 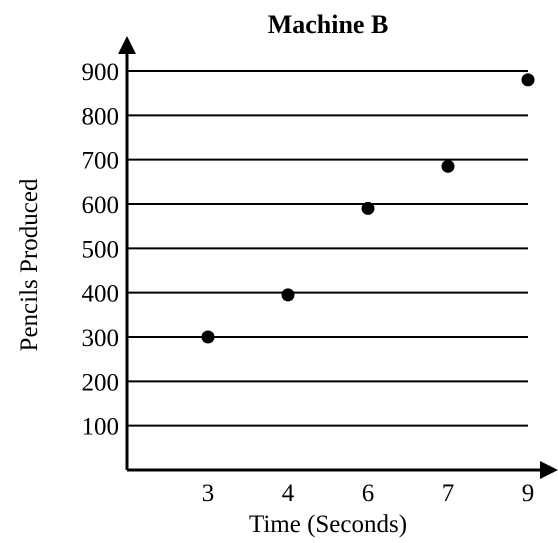 I want to click on x-tick-label: 6, so click(x=368, y=493).